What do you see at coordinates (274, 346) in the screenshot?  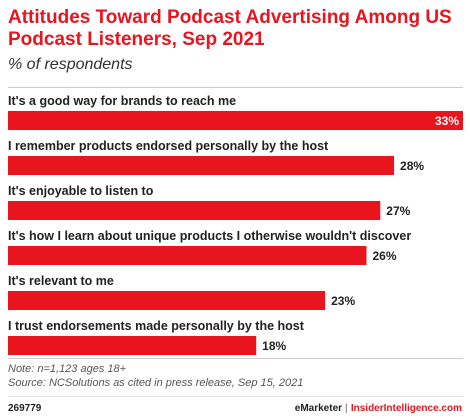 I see `value-label: 18%` at bounding box center [274, 346].